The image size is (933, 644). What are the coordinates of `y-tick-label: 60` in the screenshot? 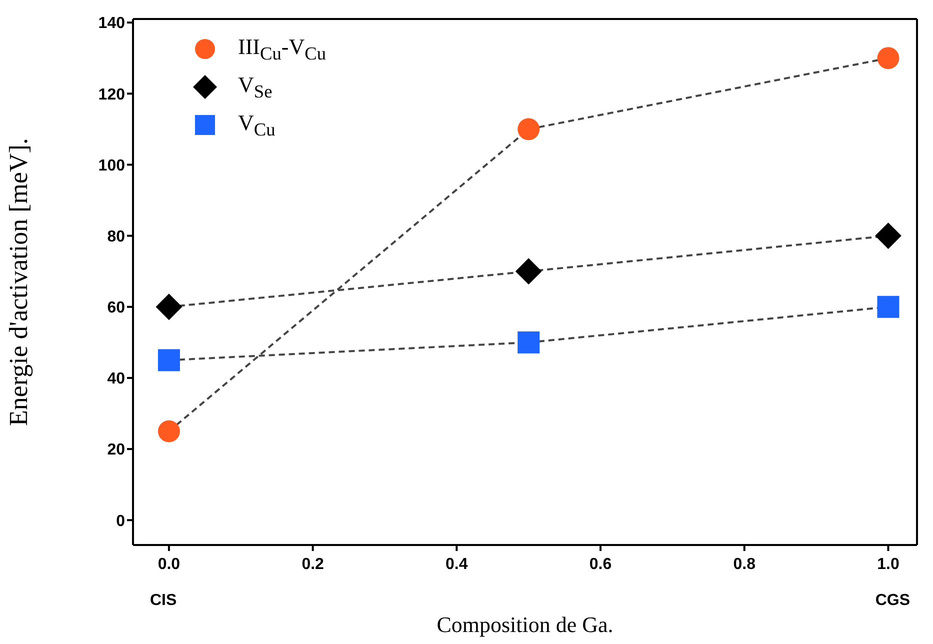 It's located at (116, 308).